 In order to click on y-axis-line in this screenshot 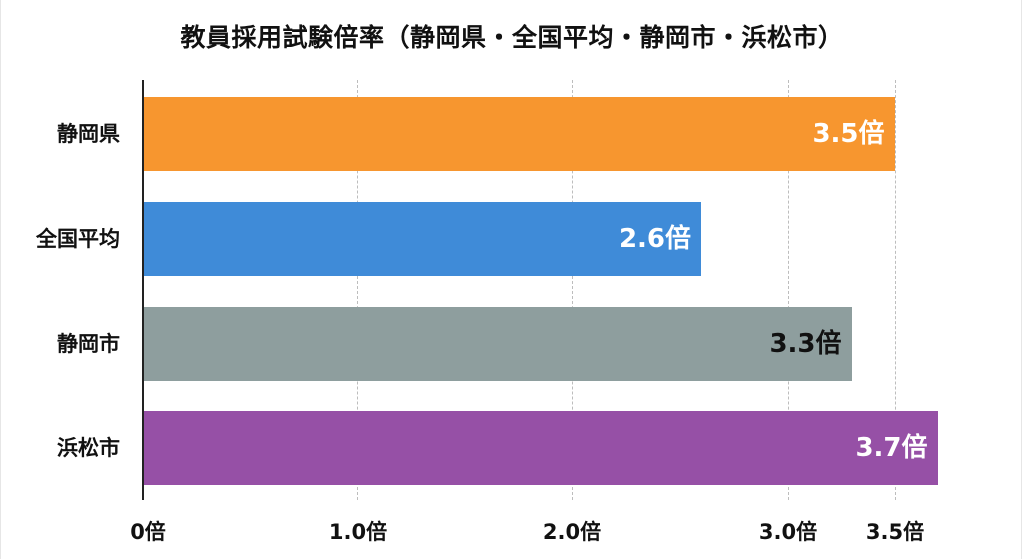, I will do `click(143, 290)`.